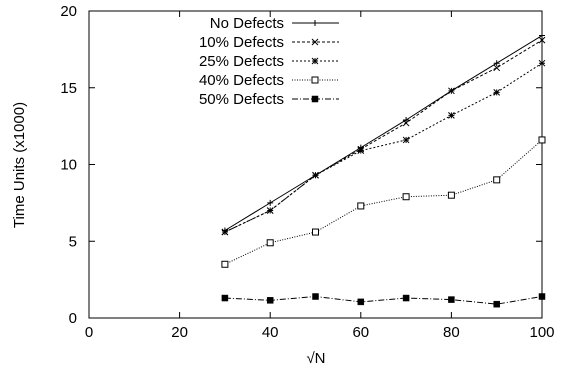  What do you see at coordinates (179, 332) in the screenshot?
I see `x-tick-label: 20` at bounding box center [179, 332].